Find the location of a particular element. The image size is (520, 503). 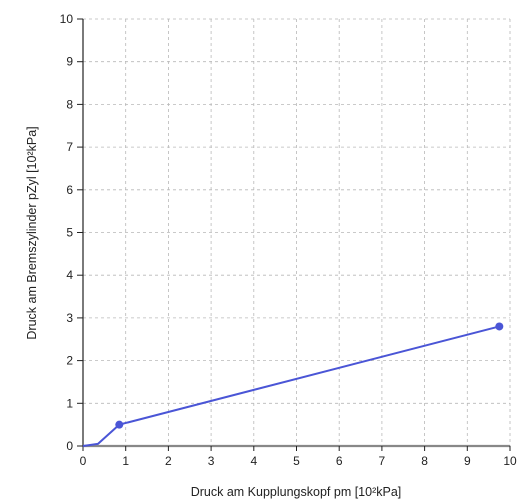

x-tick-label: 10 is located at coordinates (510, 461).